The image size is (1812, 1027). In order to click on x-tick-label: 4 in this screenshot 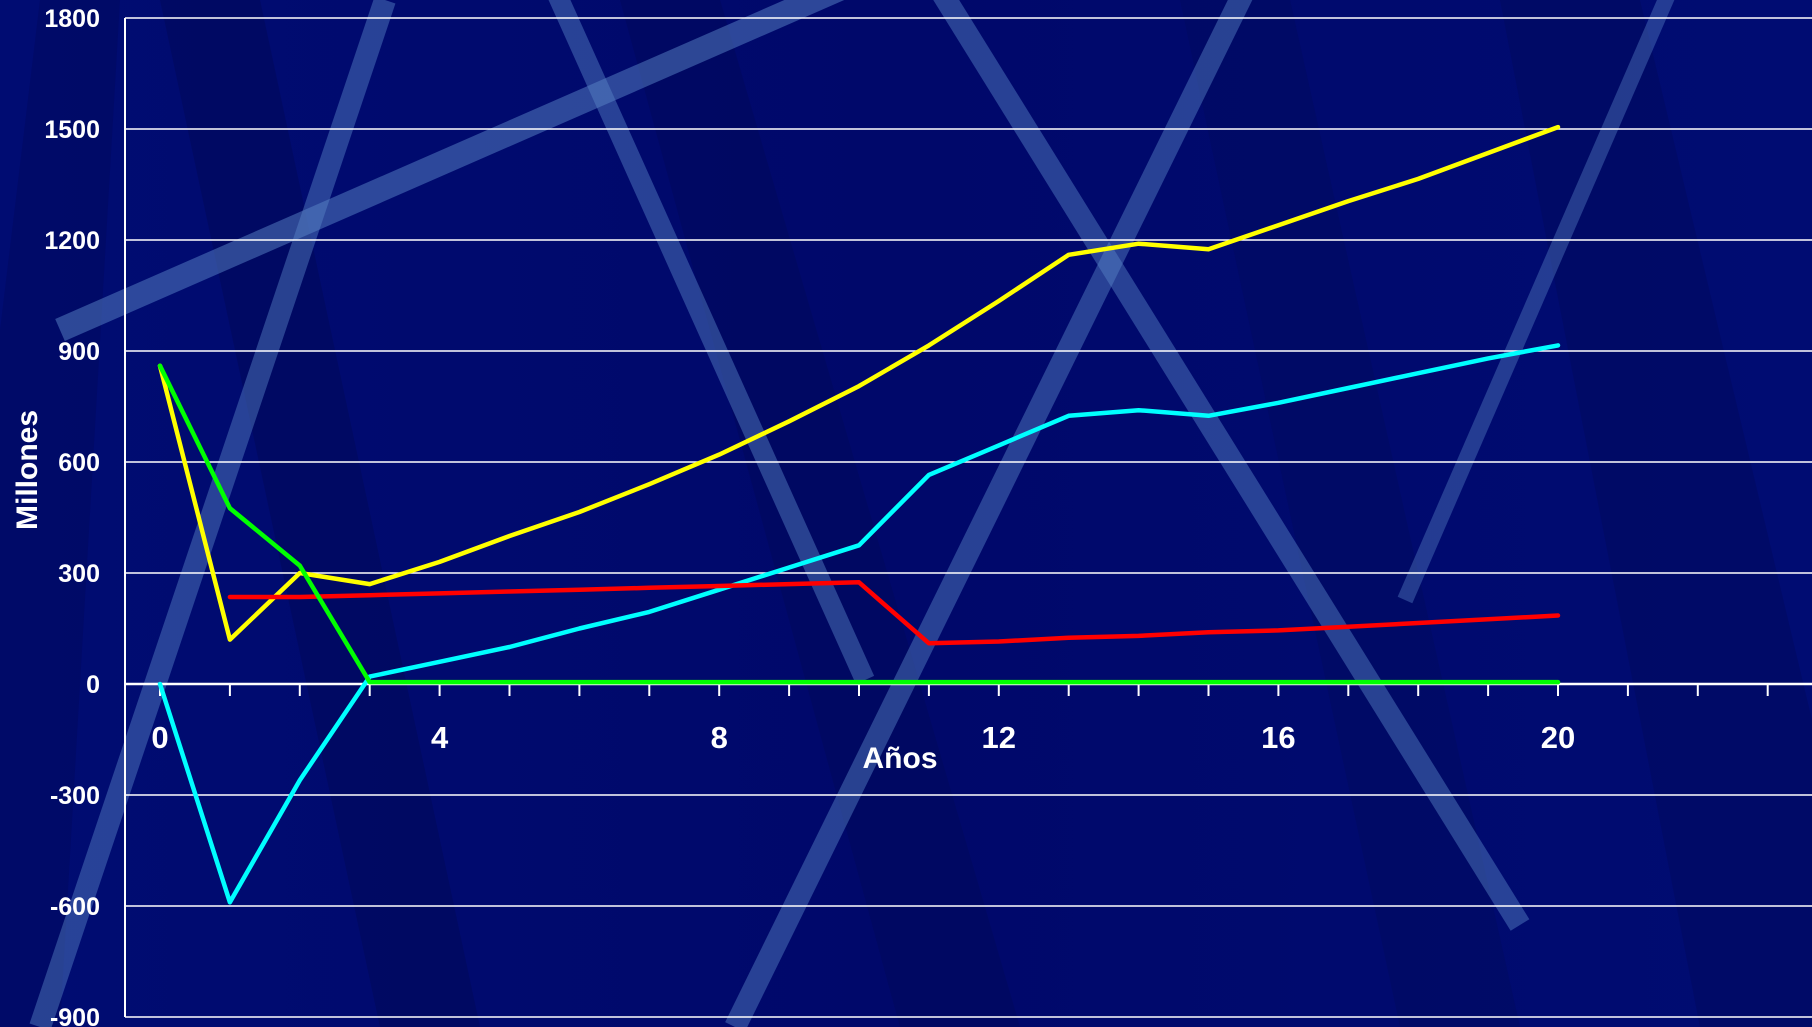, I will do `click(440, 737)`.